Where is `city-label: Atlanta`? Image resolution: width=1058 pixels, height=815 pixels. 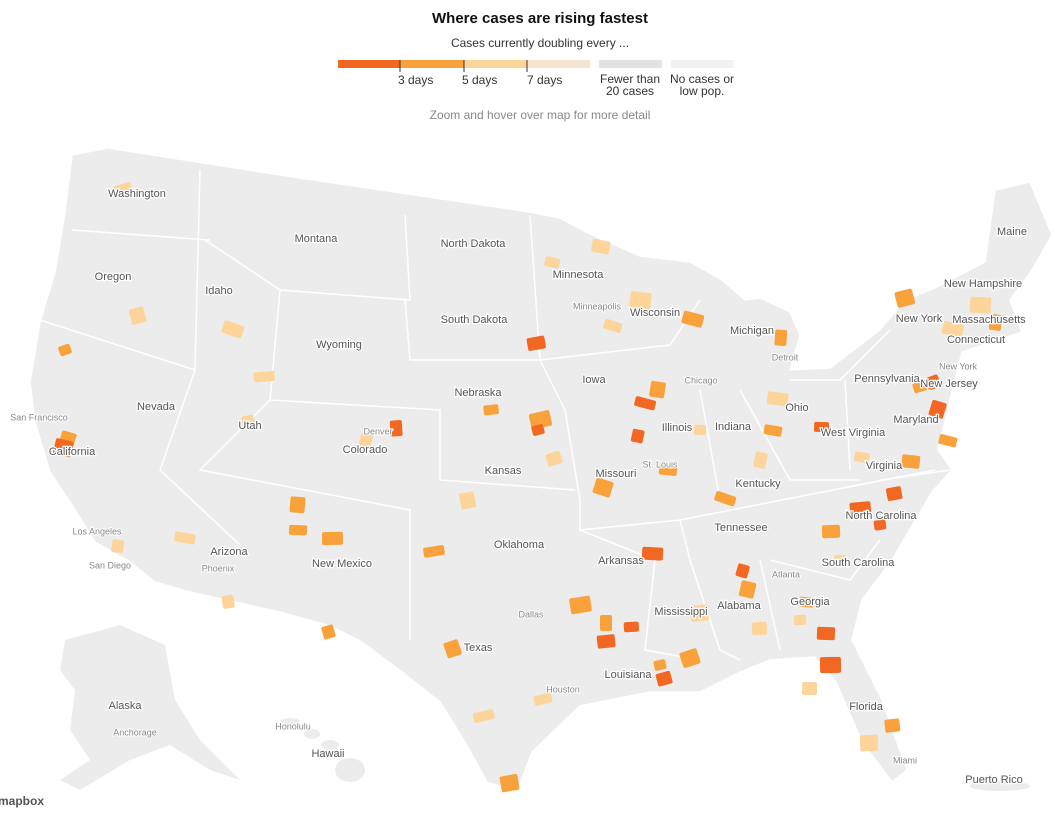 city-label: Atlanta is located at coordinates (786, 574).